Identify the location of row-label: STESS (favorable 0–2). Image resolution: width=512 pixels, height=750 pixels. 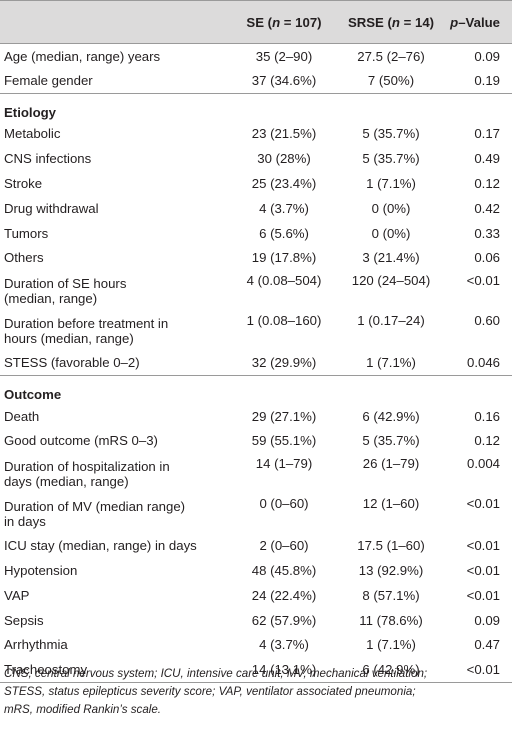
(72, 363).